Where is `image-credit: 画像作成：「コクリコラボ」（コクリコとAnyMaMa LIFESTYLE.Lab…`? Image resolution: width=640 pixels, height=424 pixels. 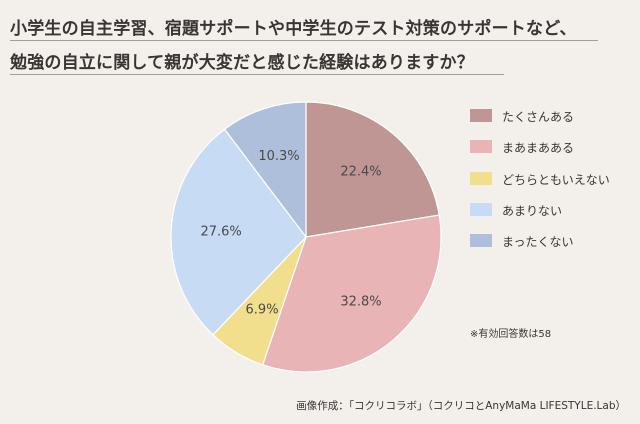
image-credit: 画像作成：「コクリコラボ」（コクリコとAnyMaMa LIFESTYLE.Lab… is located at coordinates (461, 406).